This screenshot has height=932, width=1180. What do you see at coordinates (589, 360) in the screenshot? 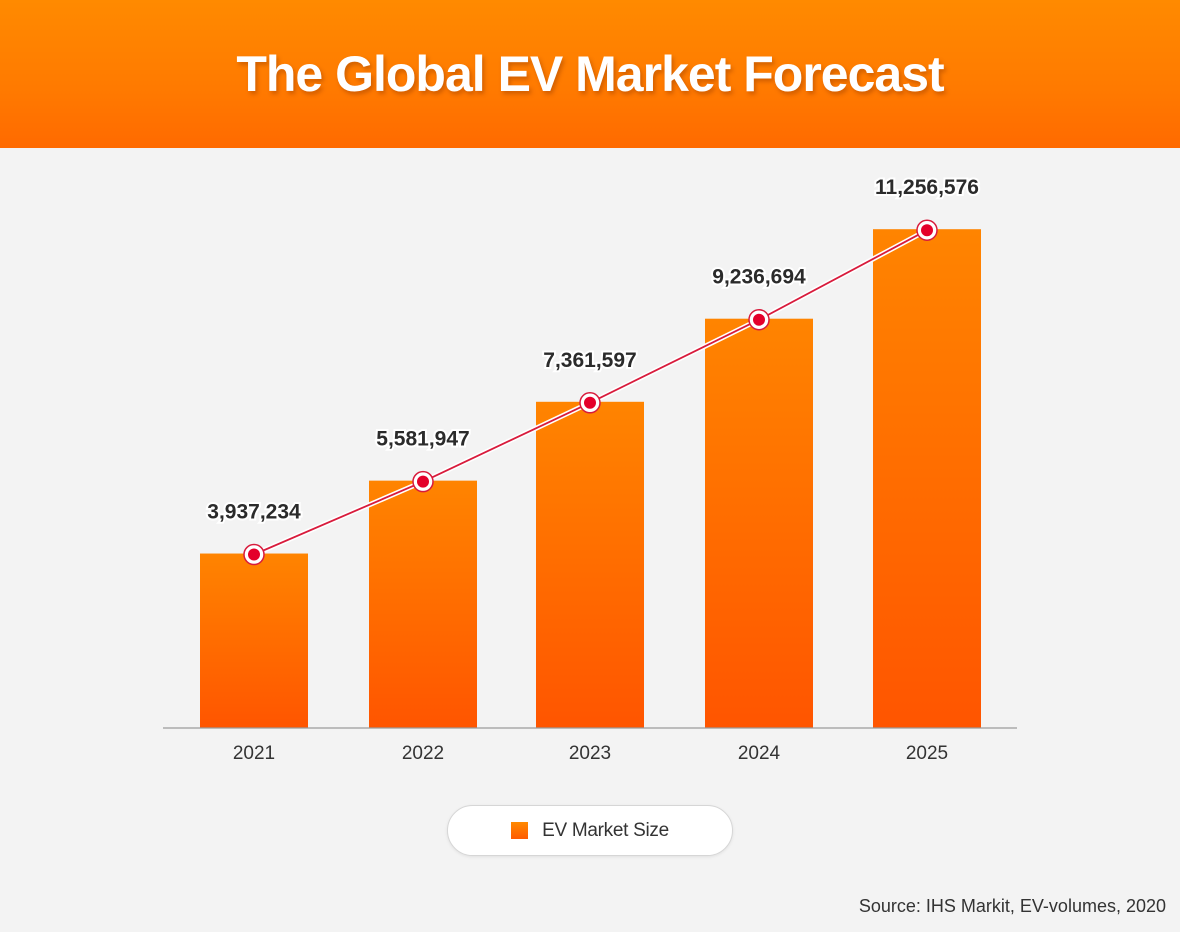
I see `data-label-2023: 7,361,597` at bounding box center [589, 360].